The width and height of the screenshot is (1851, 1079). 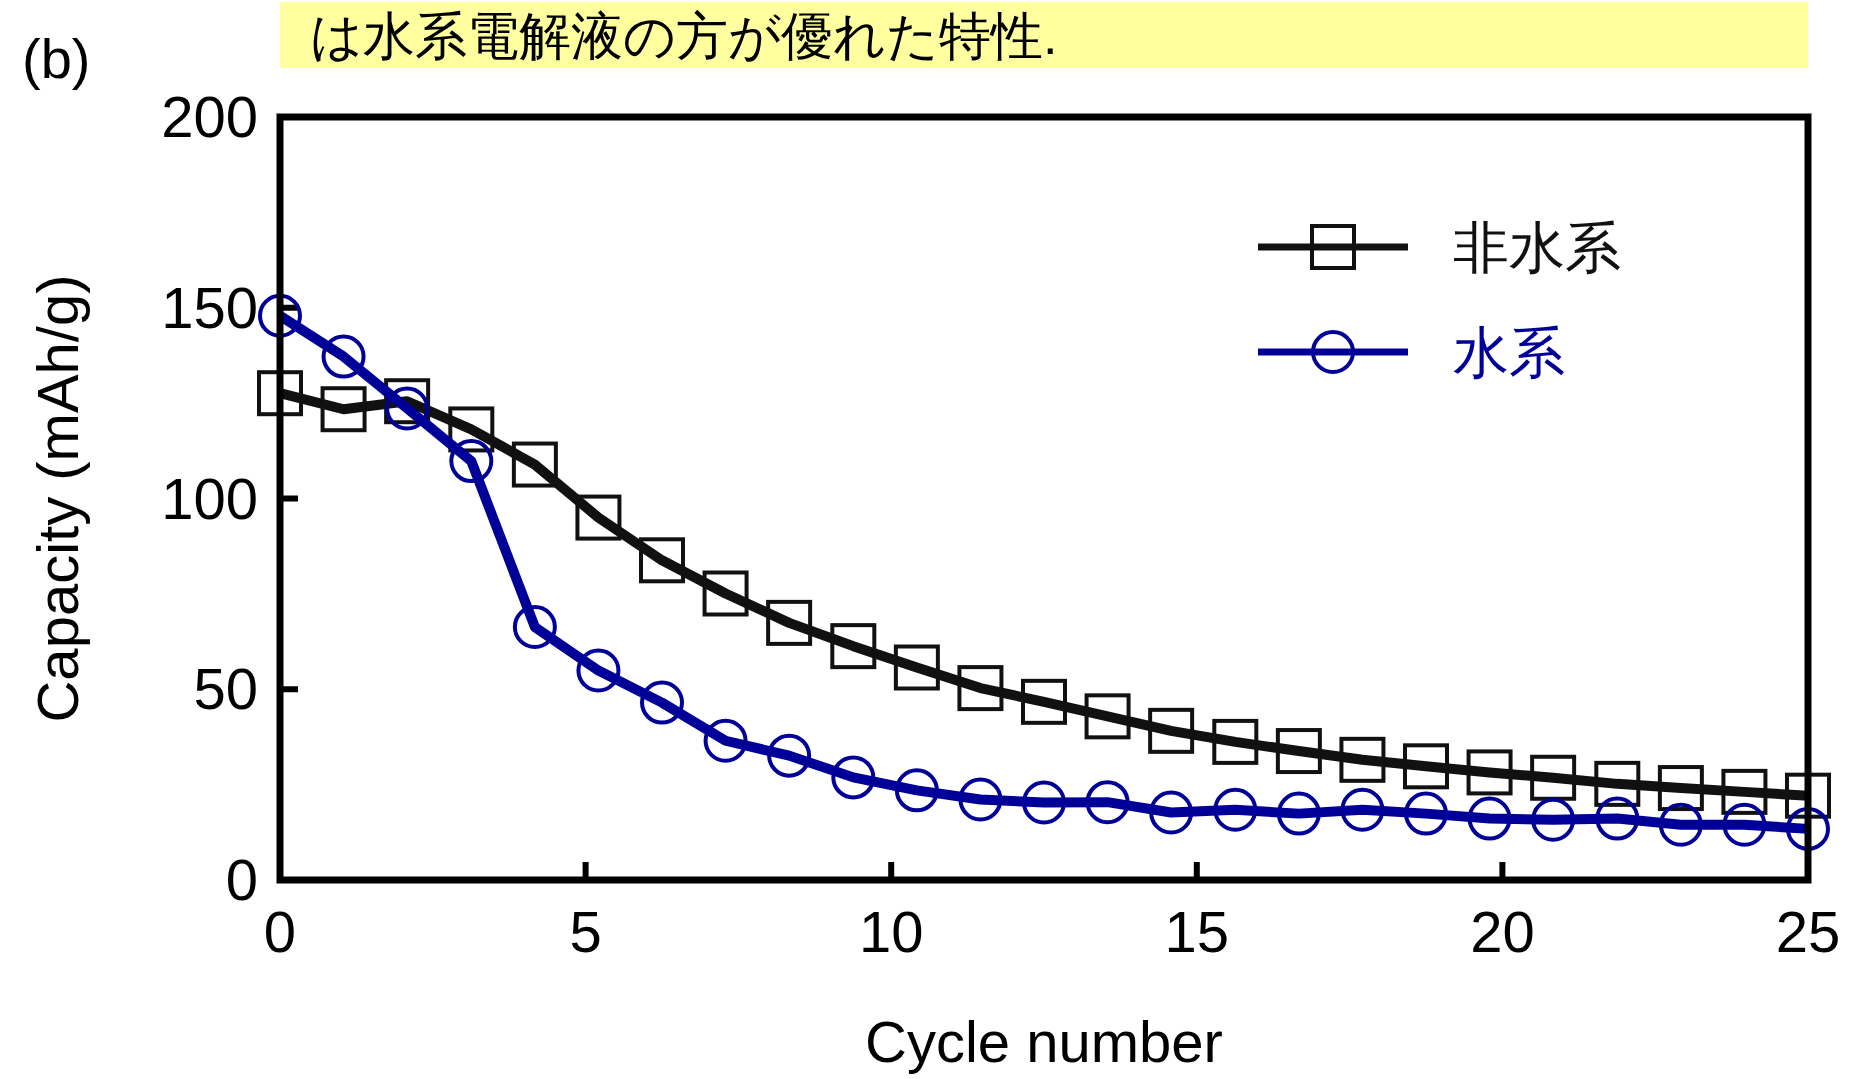 What do you see at coordinates (1537, 247) in the screenshot?
I see `legend-label: 非水系` at bounding box center [1537, 247].